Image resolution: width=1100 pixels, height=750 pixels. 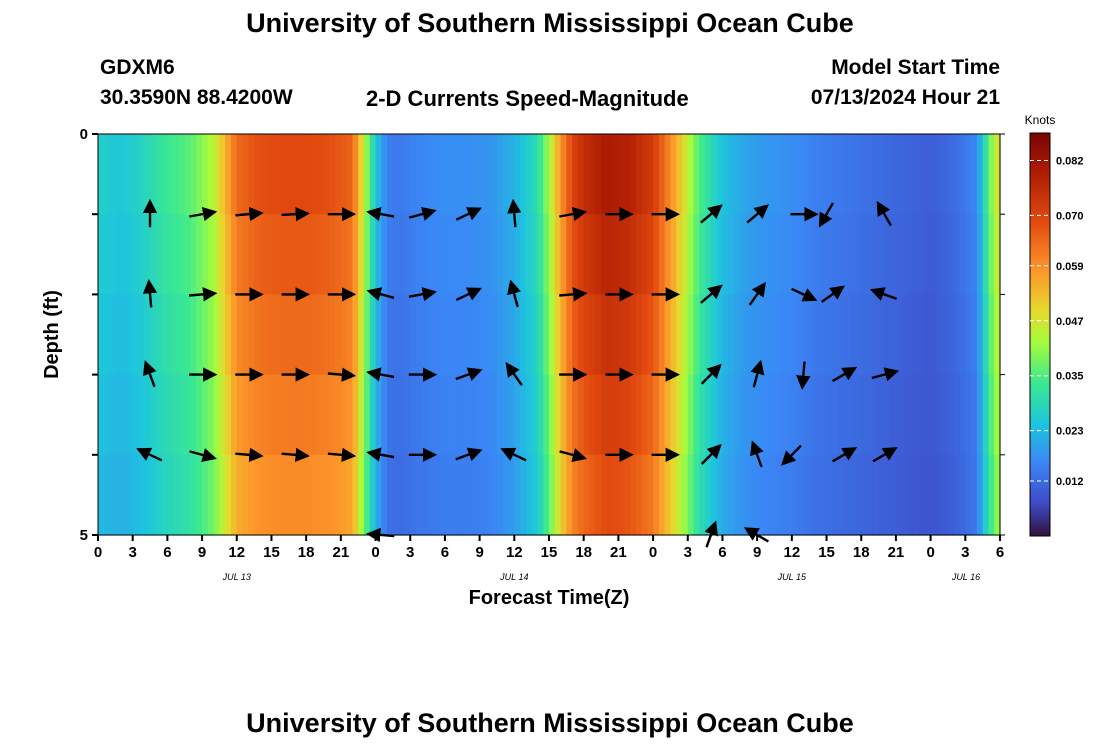 What do you see at coordinates (549, 598) in the screenshot?
I see `x-axis-title: Forecast Time(Z)` at bounding box center [549, 598].